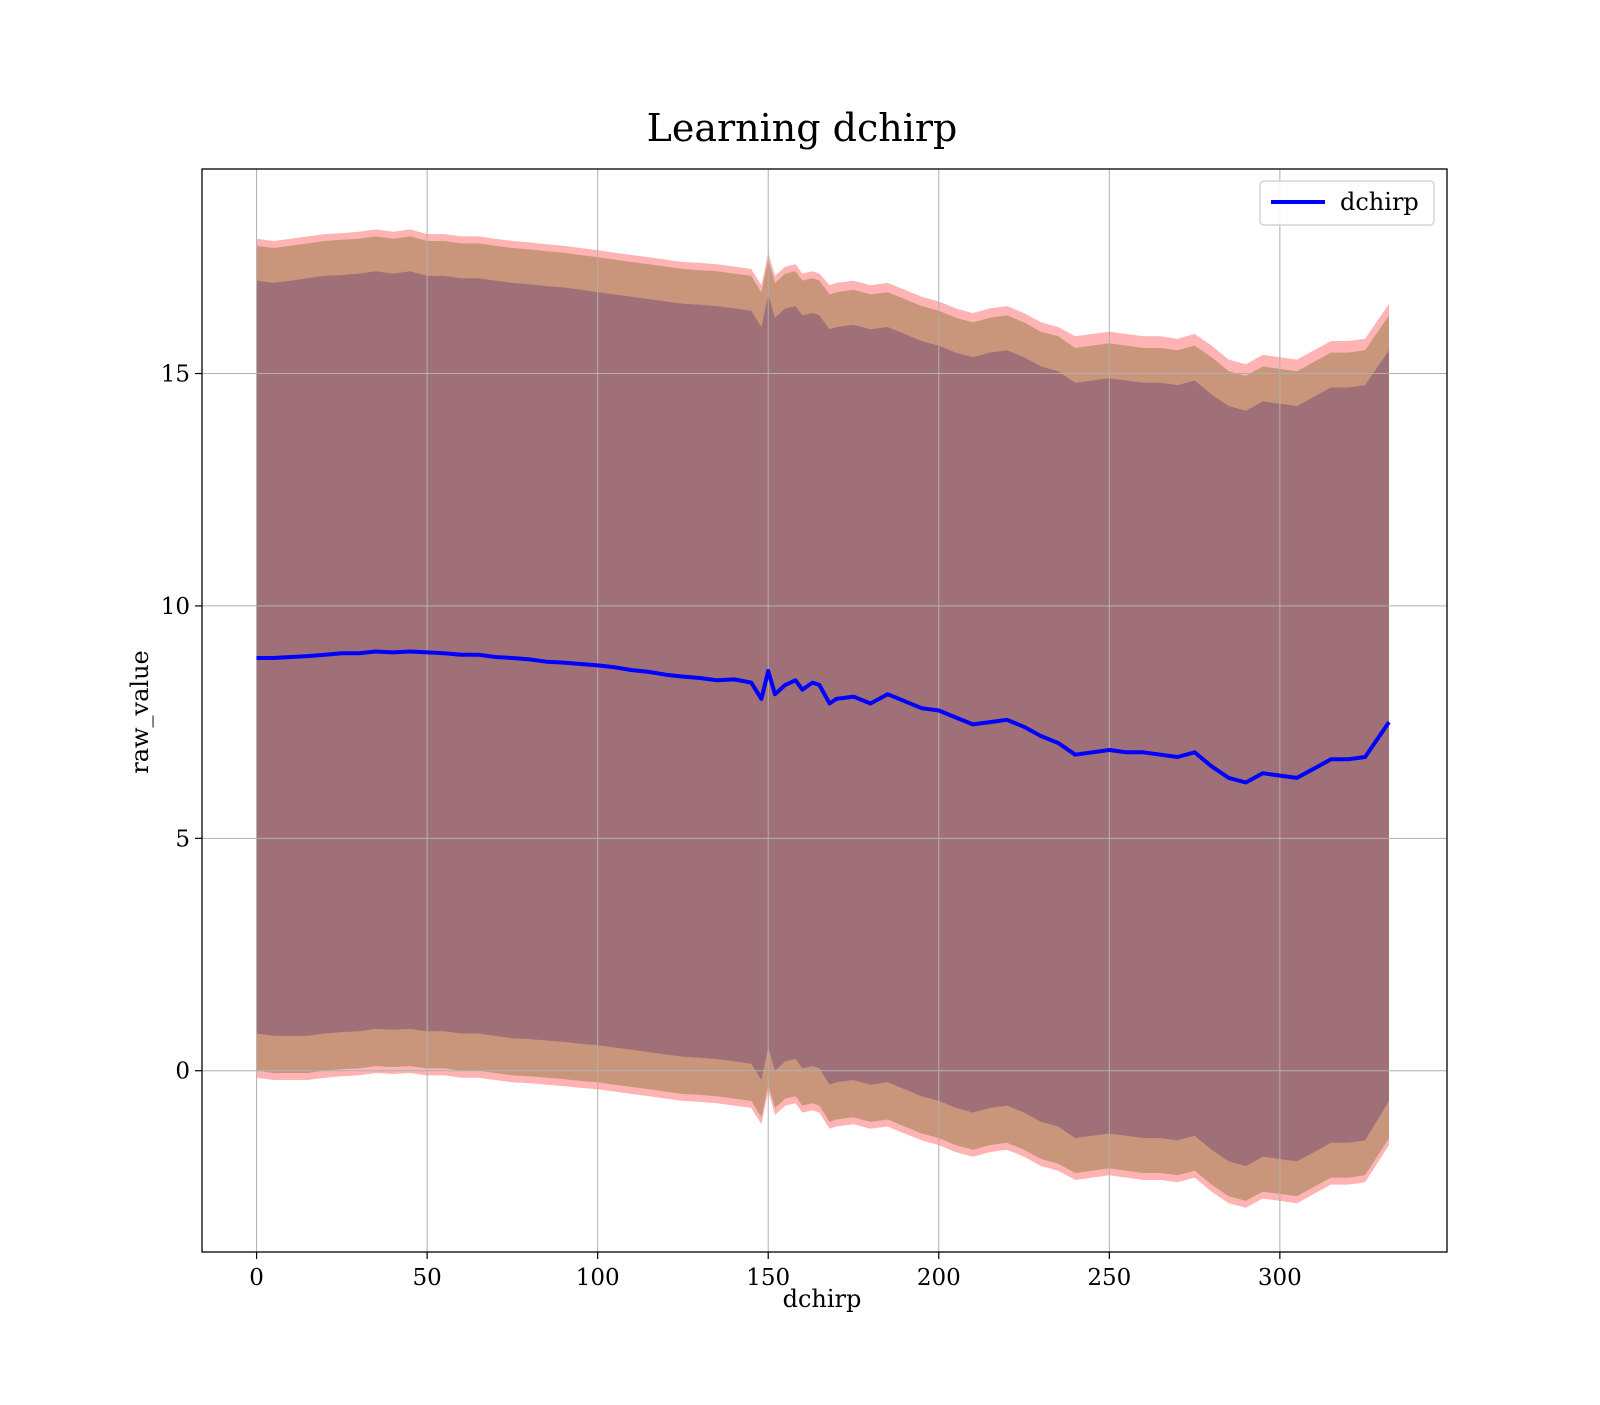  I want to click on y-tick-label: 15, so click(175, 375).